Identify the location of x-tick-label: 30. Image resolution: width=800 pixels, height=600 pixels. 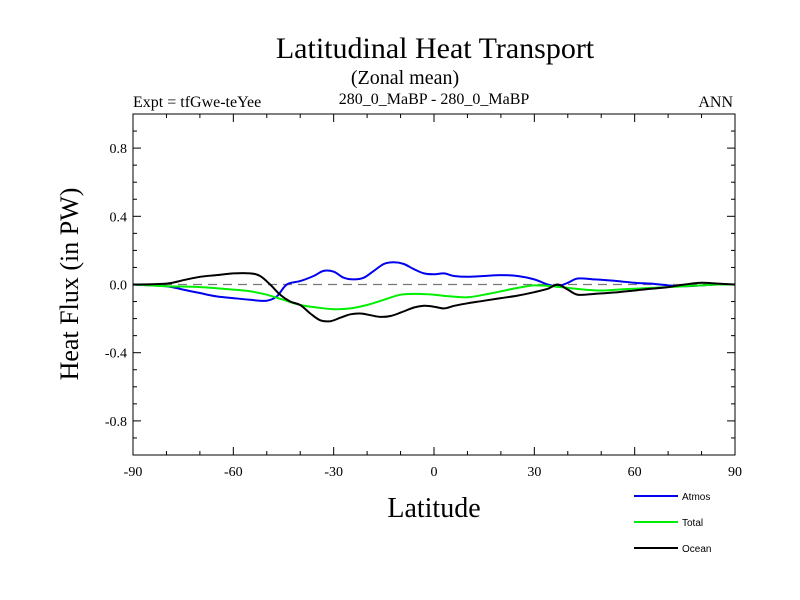
(534, 472).